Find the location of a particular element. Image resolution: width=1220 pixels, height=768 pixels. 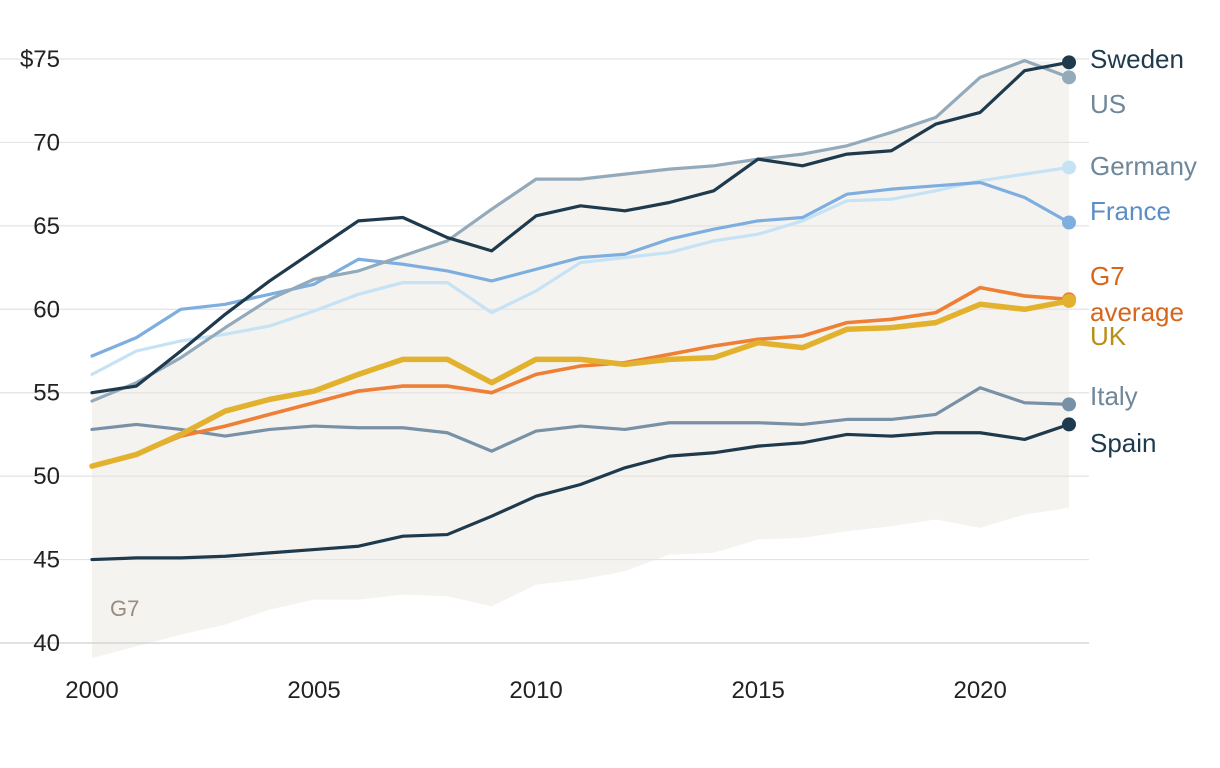

y-tick-label-60: 60 is located at coordinates (46, 309).